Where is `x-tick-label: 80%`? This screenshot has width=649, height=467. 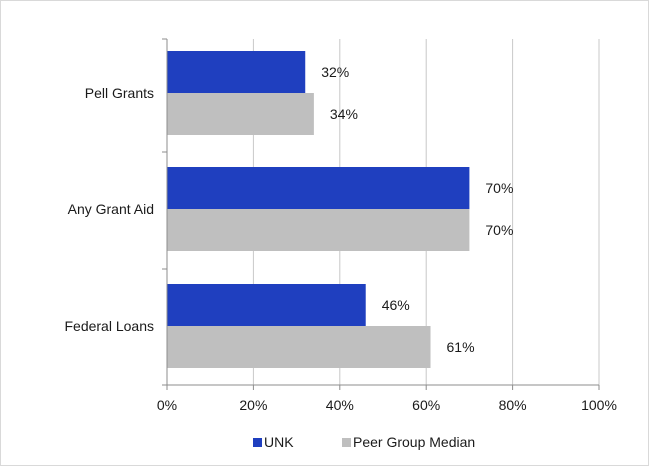 x-tick-label: 80% is located at coordinates (513, 405).